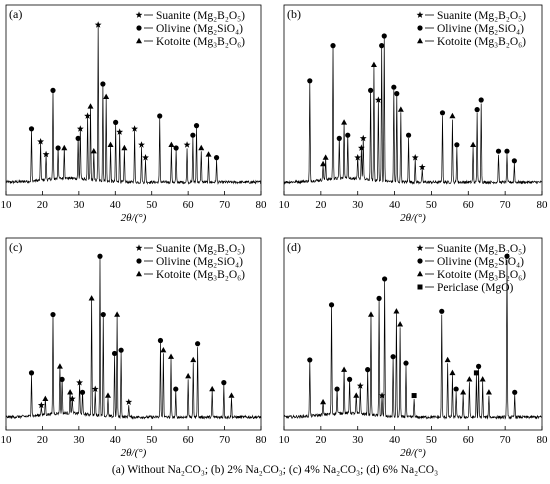 The height and width of the screenshot is (484, 550). Describe the element at coordinates (262, 205) in the screenshot. I see `panel-a-x-tick-label-80: 80` at that location.